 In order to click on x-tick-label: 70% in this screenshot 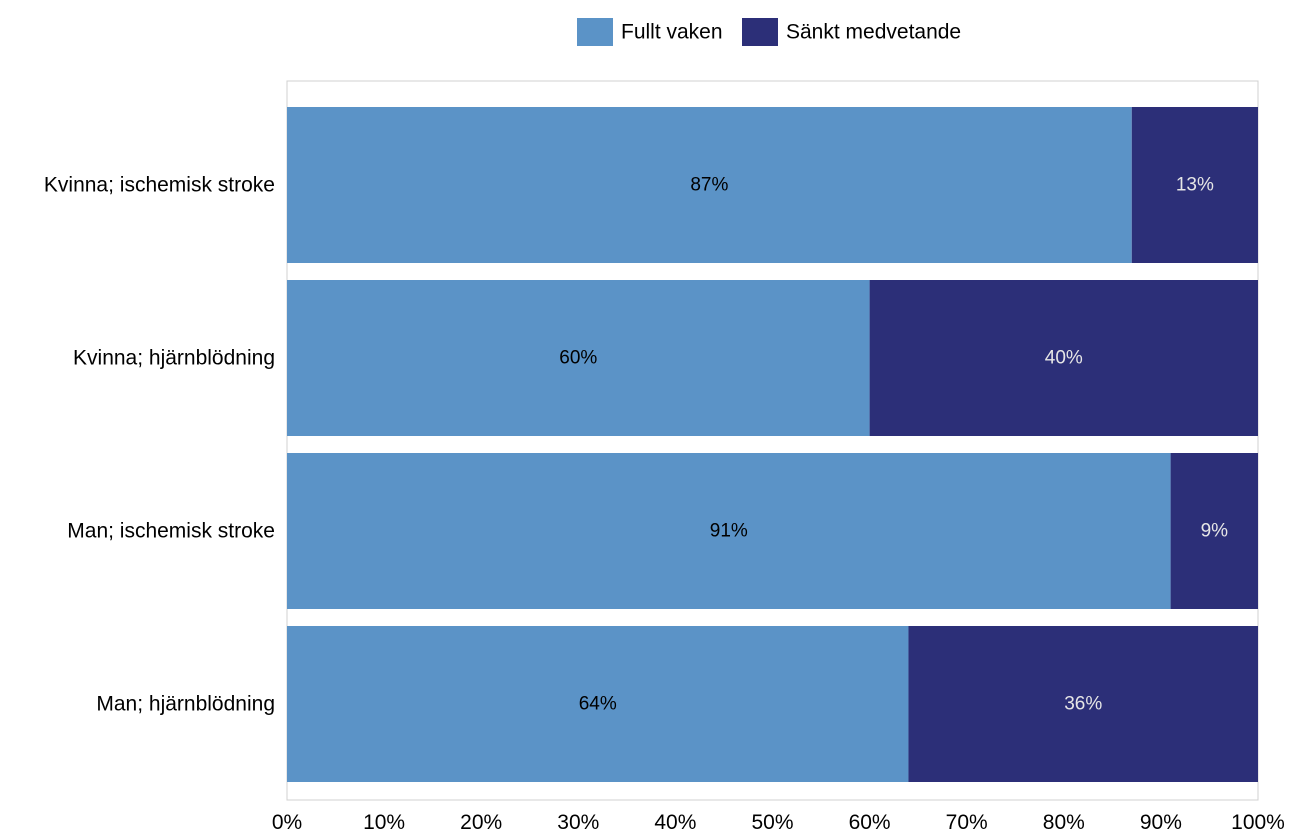, I will do `click(967, 822)`.